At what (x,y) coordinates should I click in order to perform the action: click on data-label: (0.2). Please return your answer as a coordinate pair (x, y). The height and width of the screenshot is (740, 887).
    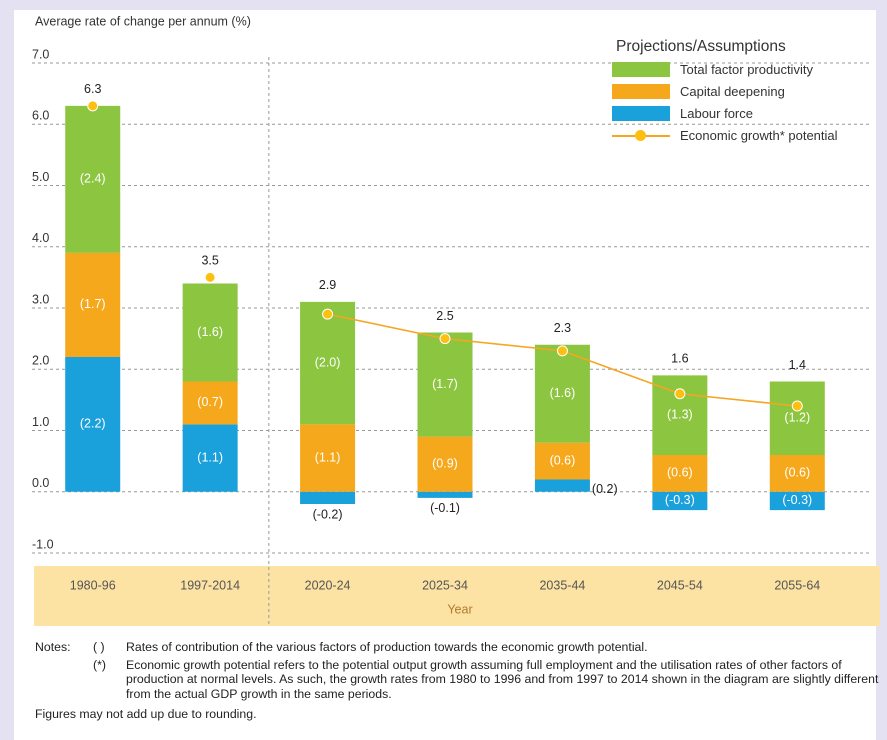
    Looking at the image, I should click on (605, 489).